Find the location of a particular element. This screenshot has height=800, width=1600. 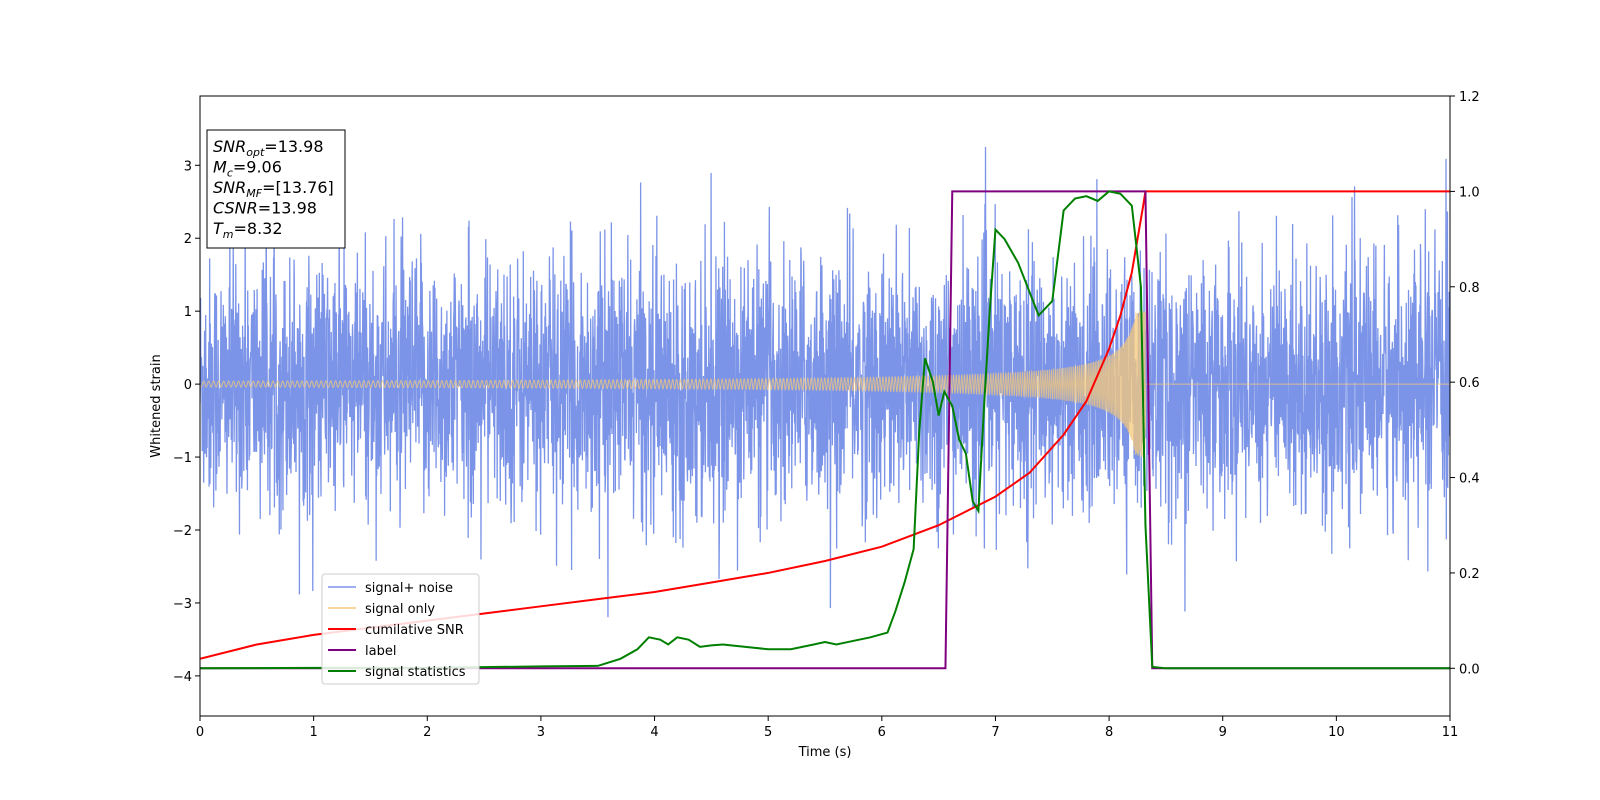

y-tick-label: −3 is located at coordinates (182, 604).